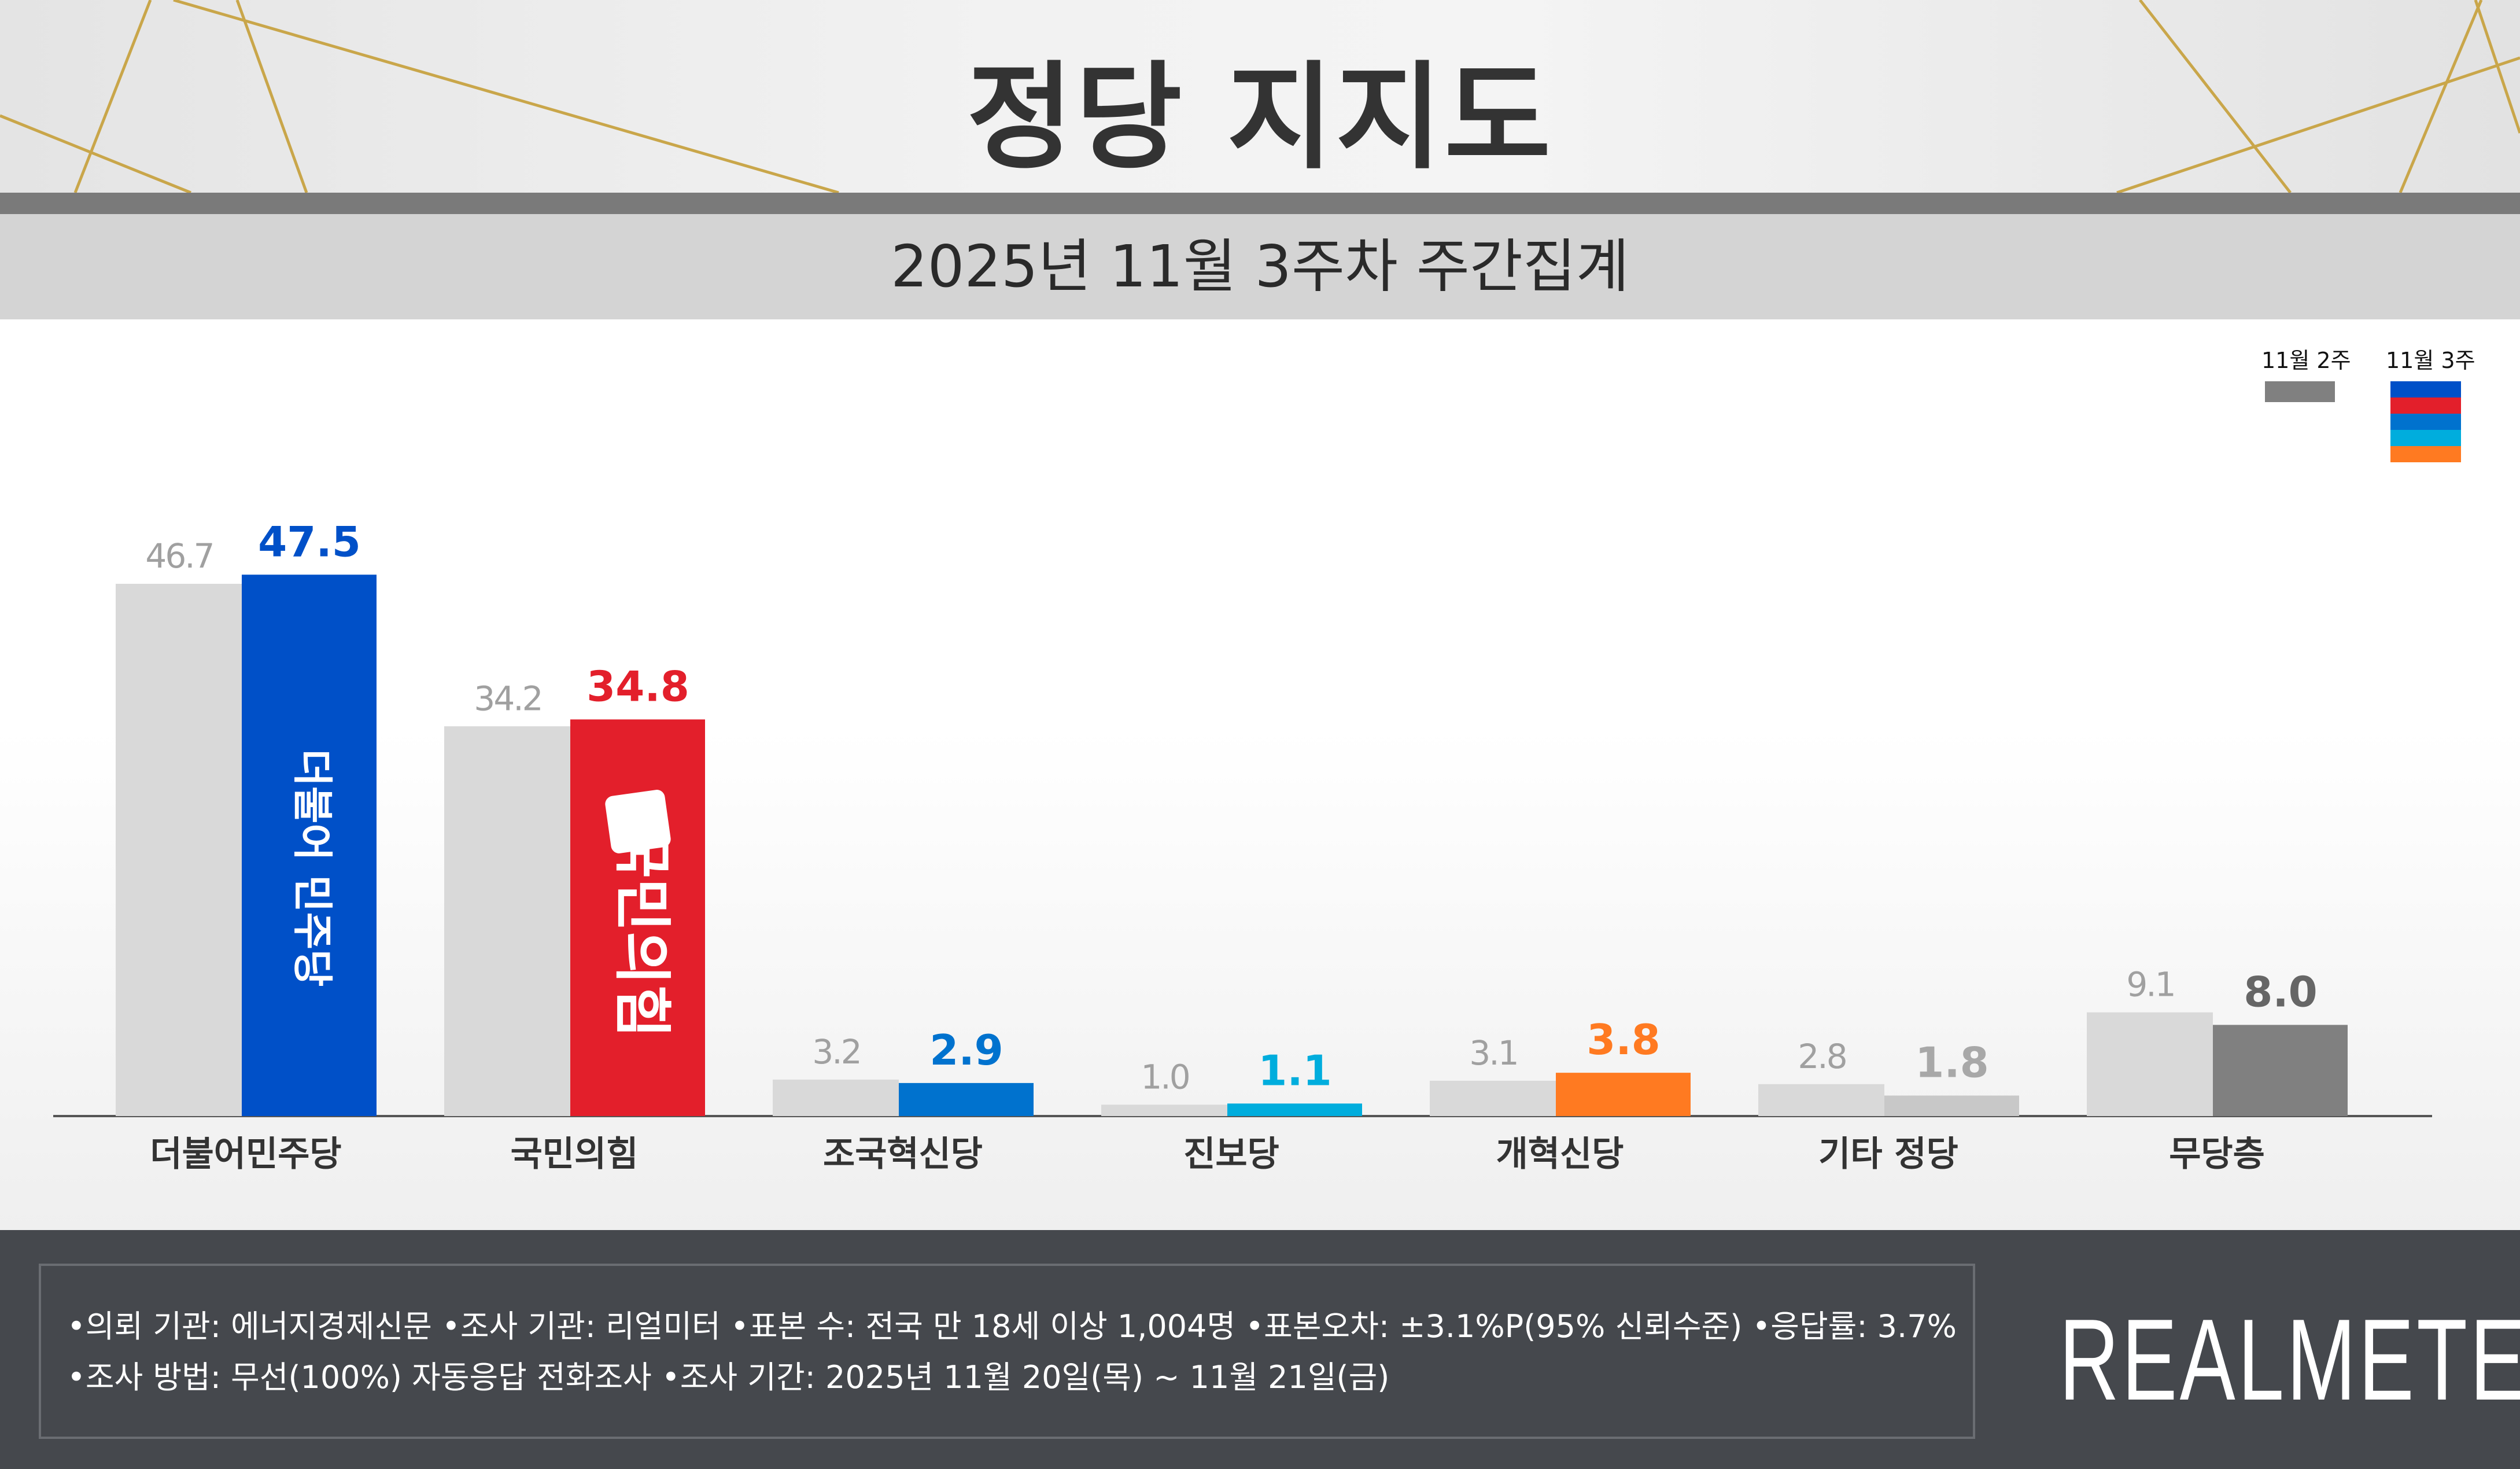  Describe the element at coordinates (507, 698) in the screenshot. I see `value-label-prev: 34.2` at that location.